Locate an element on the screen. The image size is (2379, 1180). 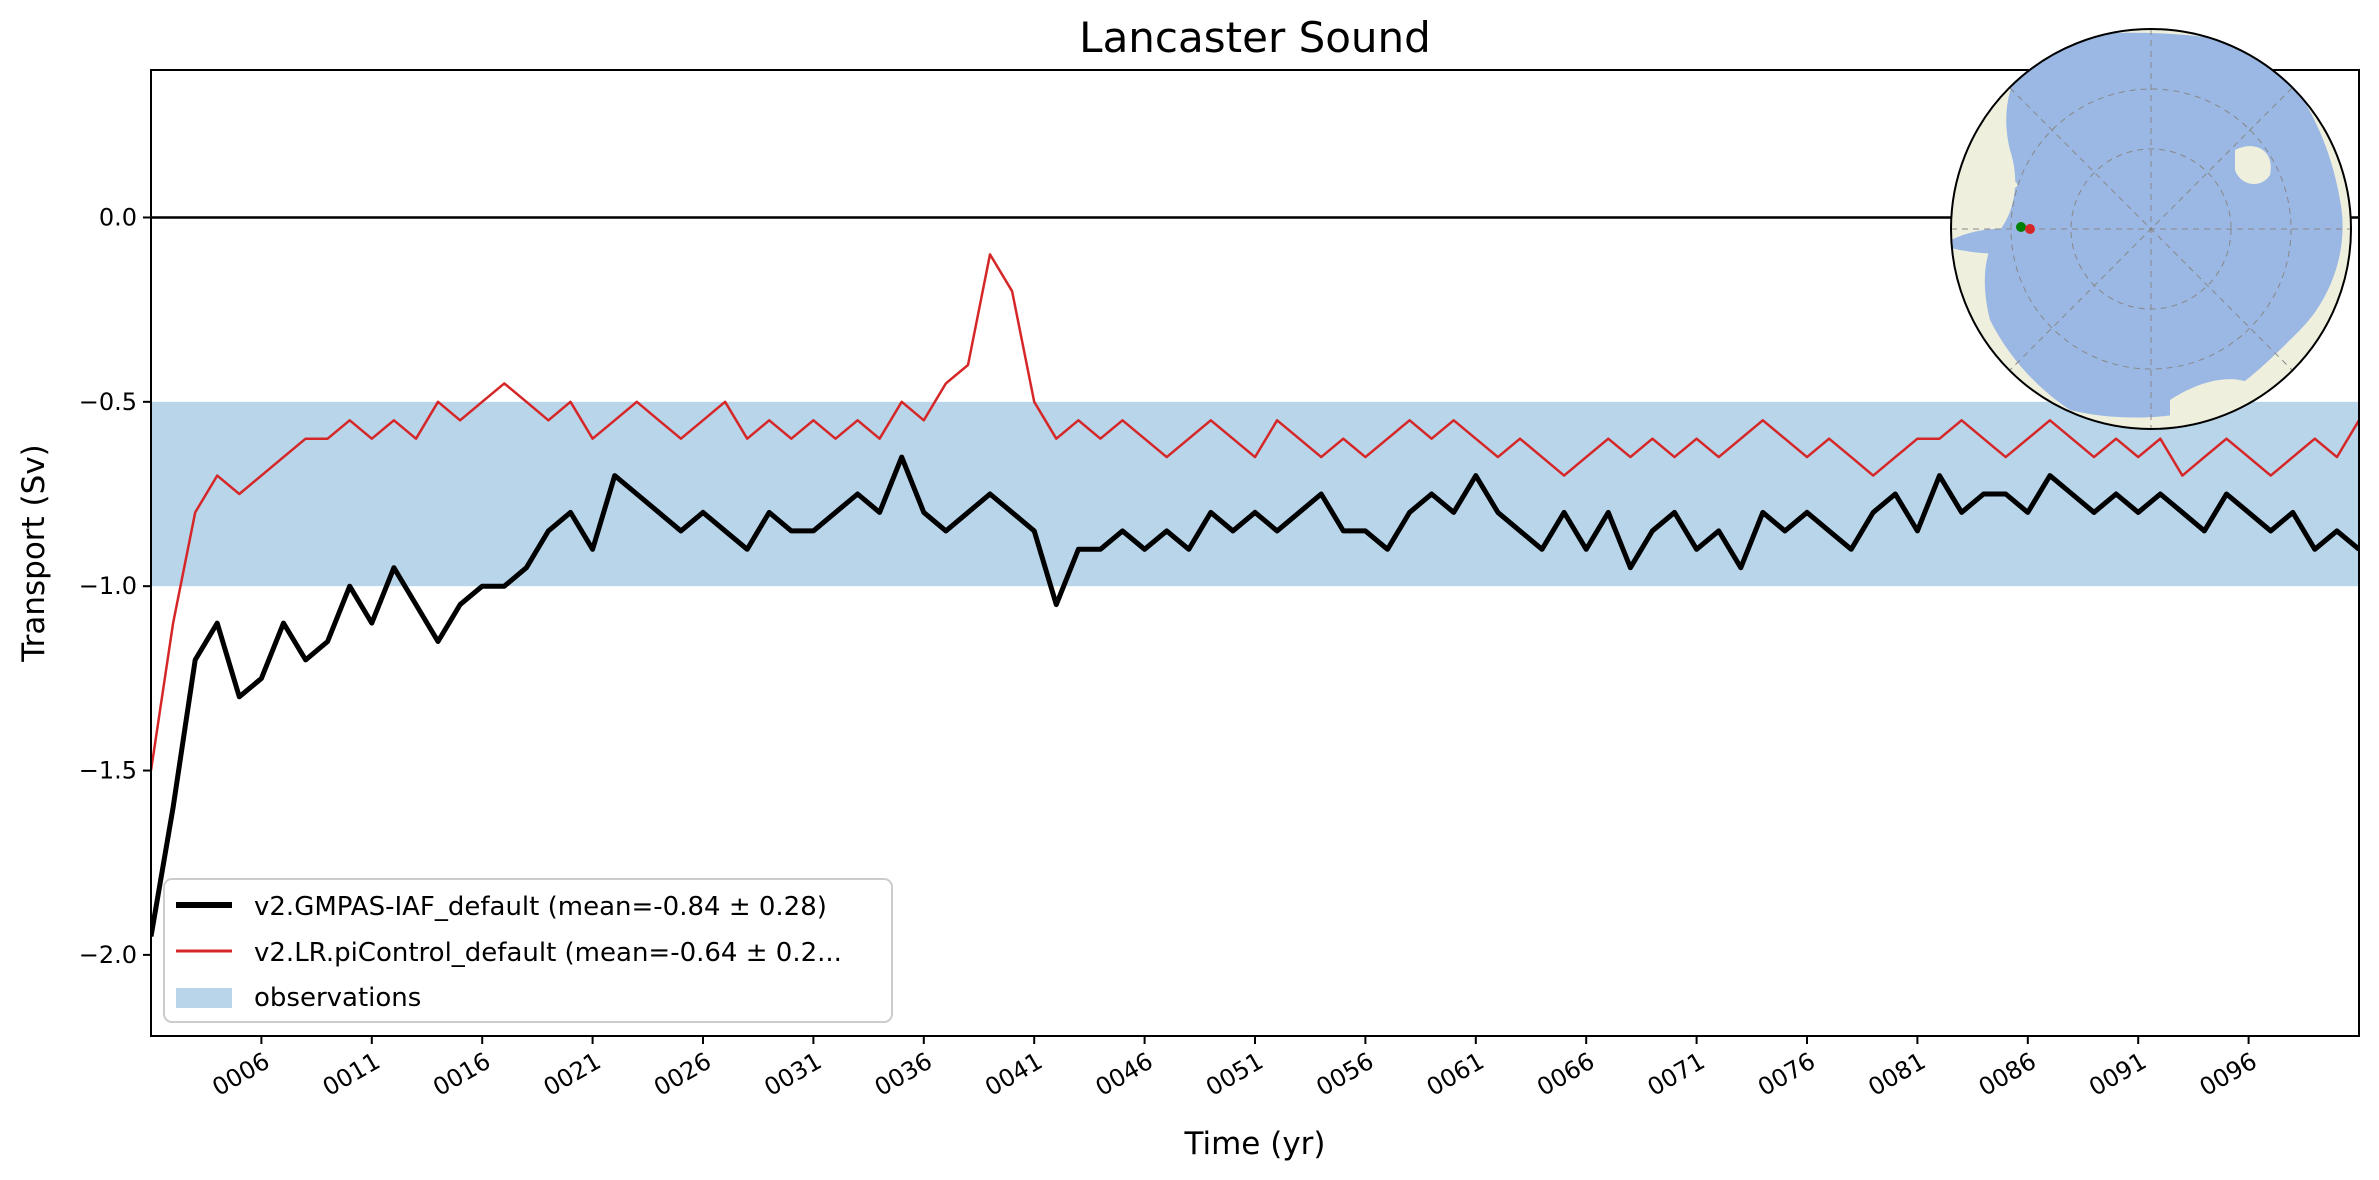
x-tick-label: 0016 is located at coordinates (461, 1074).